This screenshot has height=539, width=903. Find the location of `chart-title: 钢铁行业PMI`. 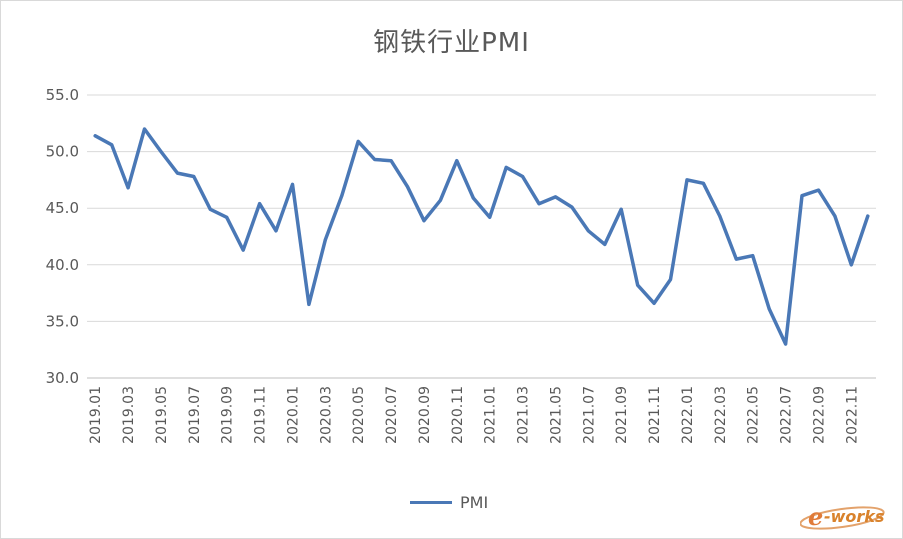

chart-title: 钢铁行业PMI is located at coordinates (451, 43).